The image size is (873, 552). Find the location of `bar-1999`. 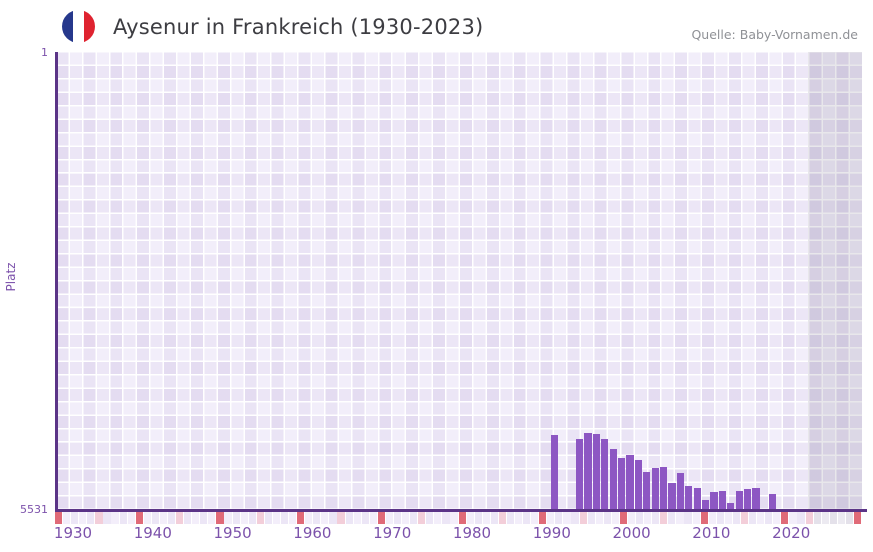

bar-1999 is located at coordinates (622, 483).